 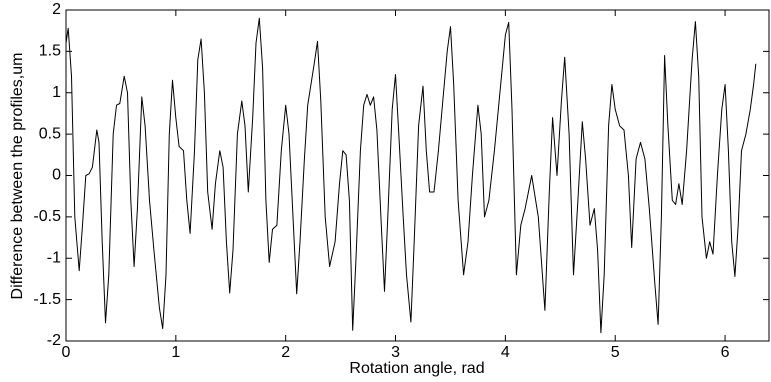 What do you see at coordinates (505, 352) in the screenshot?
I see `x-tick-label: 4` at bounding box center [505, 352].